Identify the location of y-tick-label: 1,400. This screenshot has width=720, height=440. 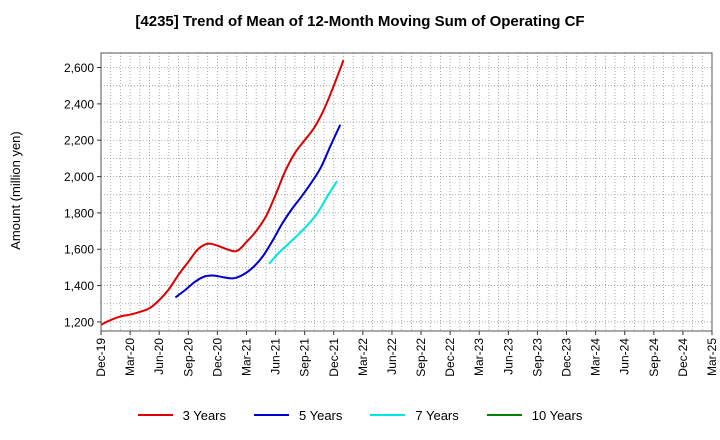
(79, 286).